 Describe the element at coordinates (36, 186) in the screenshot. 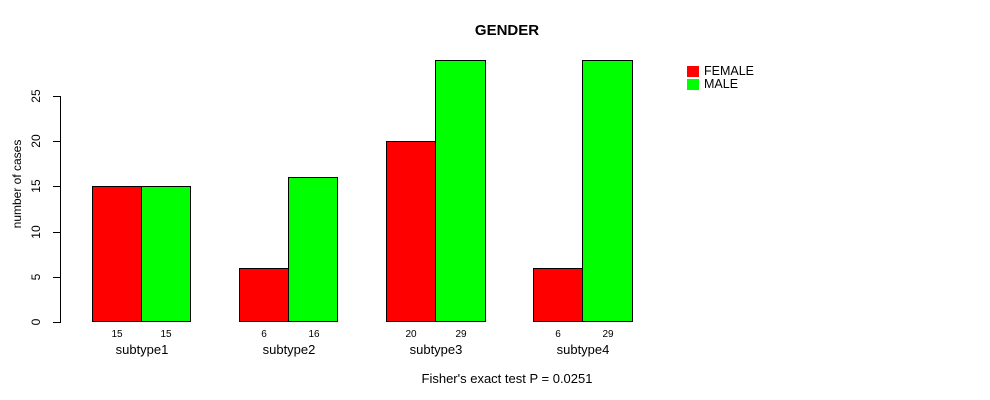

I see `y-tick-label: 15` at that location.